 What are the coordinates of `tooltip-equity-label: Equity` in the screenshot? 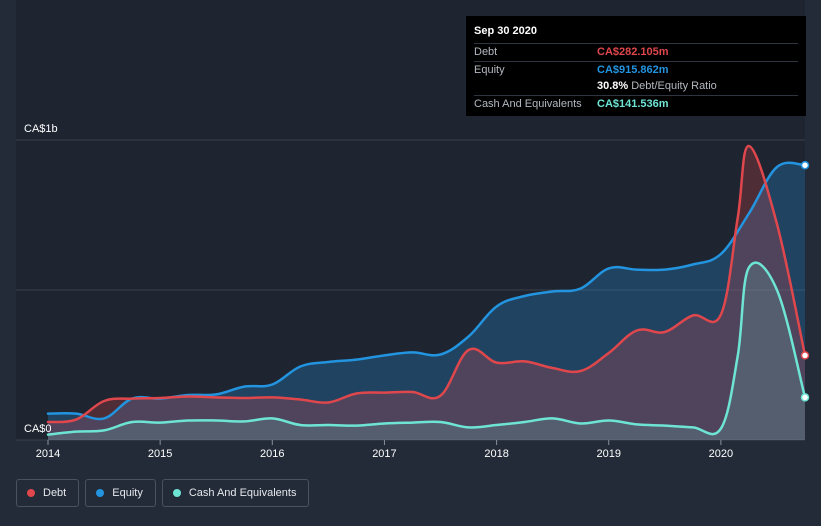 It's located at (489, 69).